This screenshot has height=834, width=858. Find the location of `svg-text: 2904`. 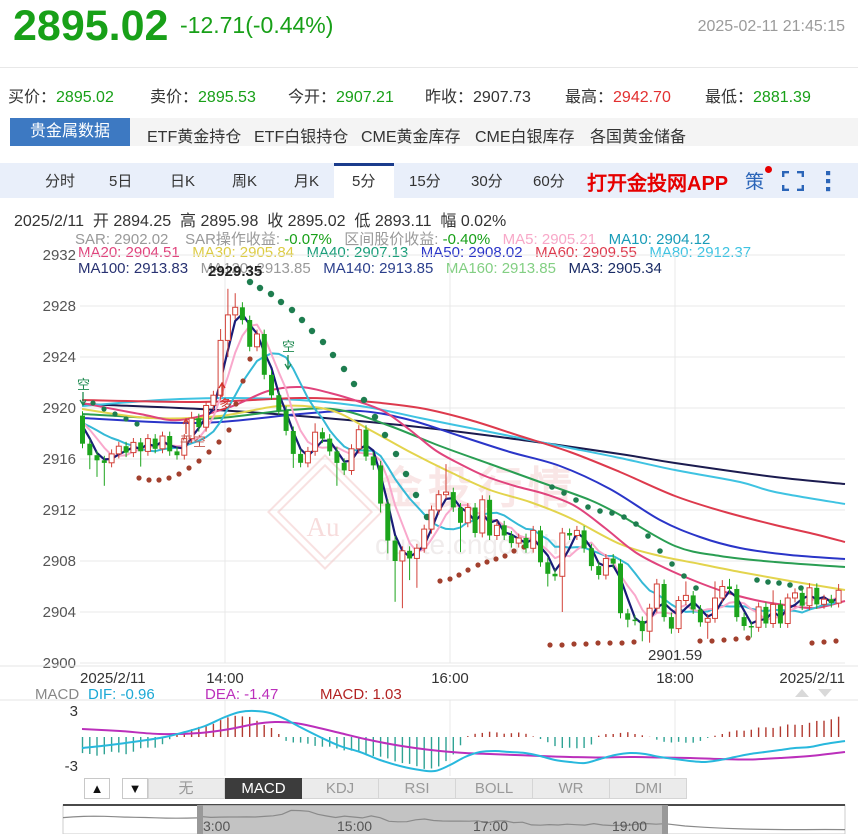

svg-text: 2904 is located at coordinates (59, 612).